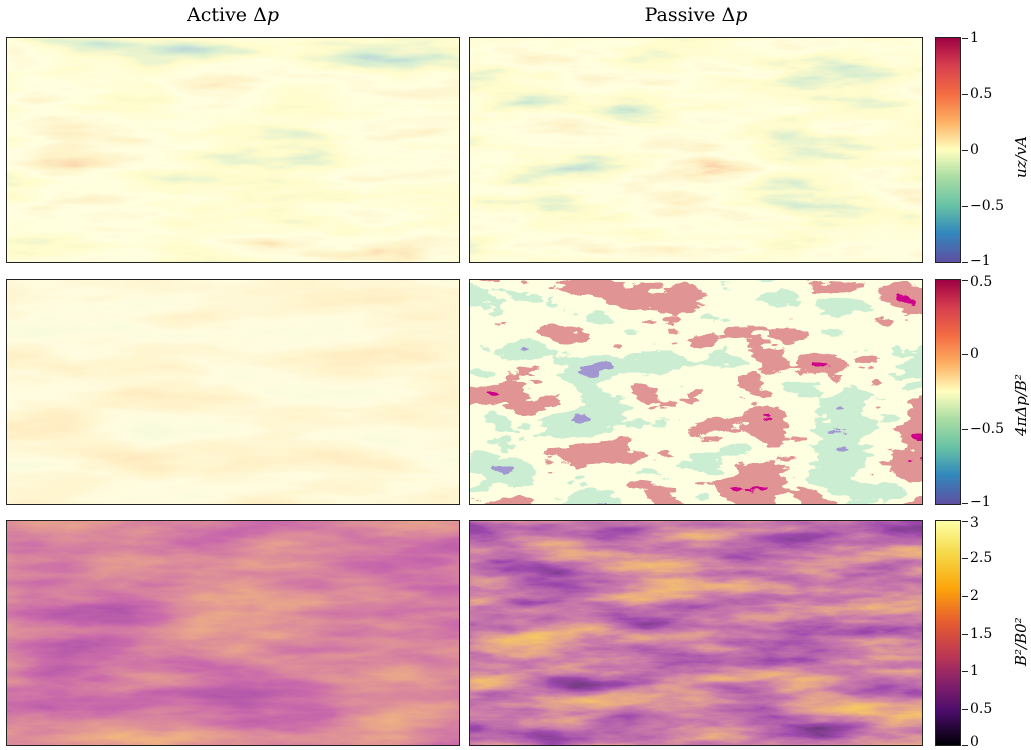 The height and width of the screenshot is (750, 1031). I want to click on colorbar-uz, so click(948, 150).